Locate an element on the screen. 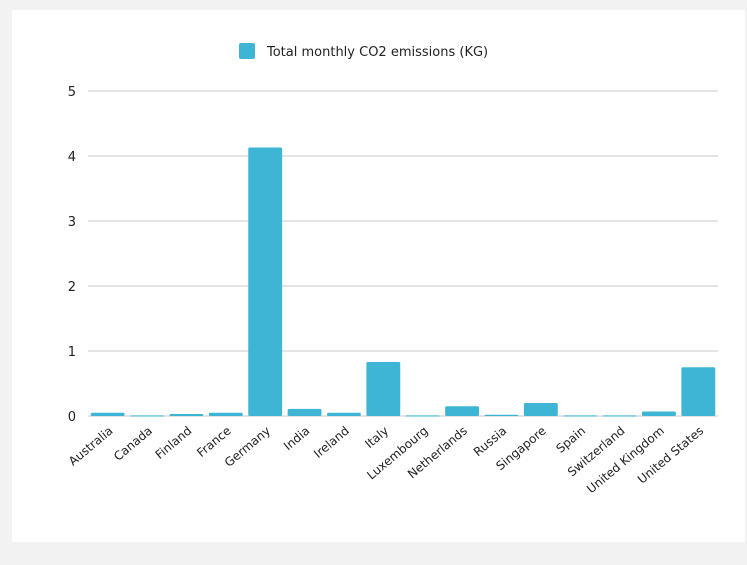  bar-italy is located at coordinates (383, 389).